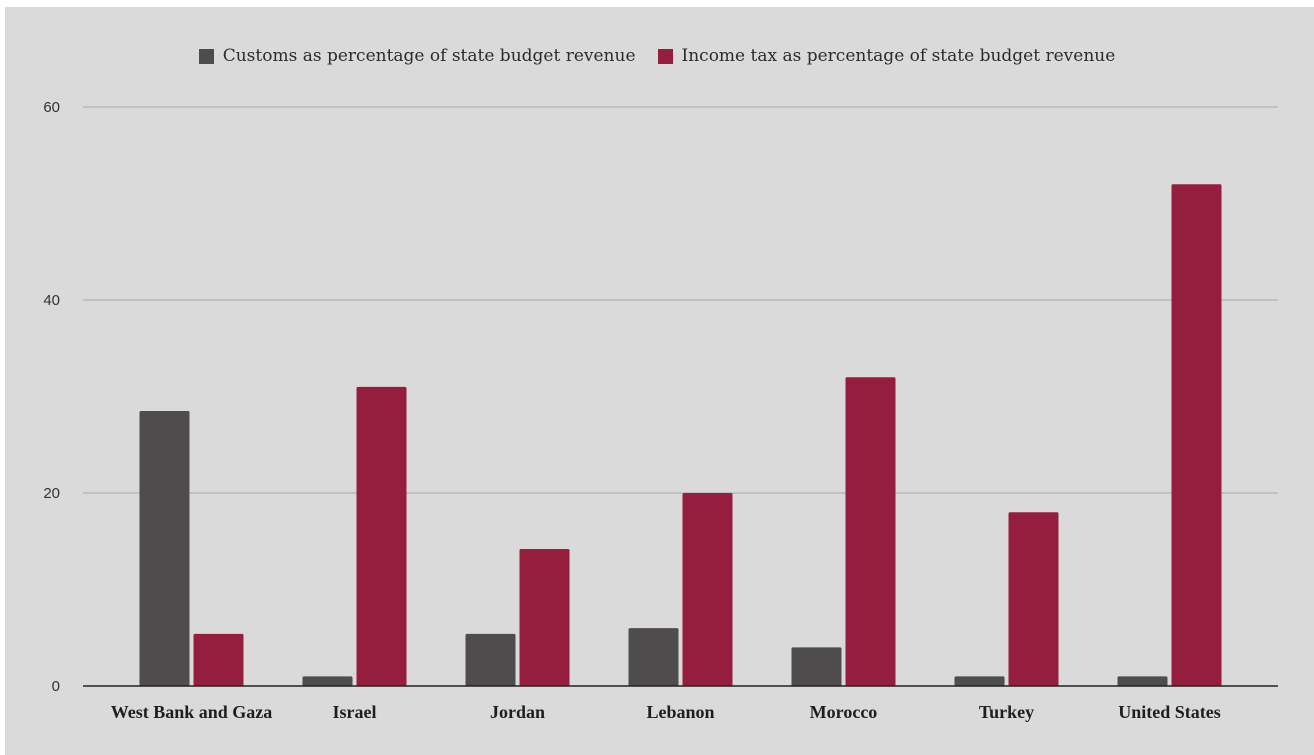  Describe the element at coordinates (51, 300) in the screenshot. I see `y-tick-label: 40` at that location.